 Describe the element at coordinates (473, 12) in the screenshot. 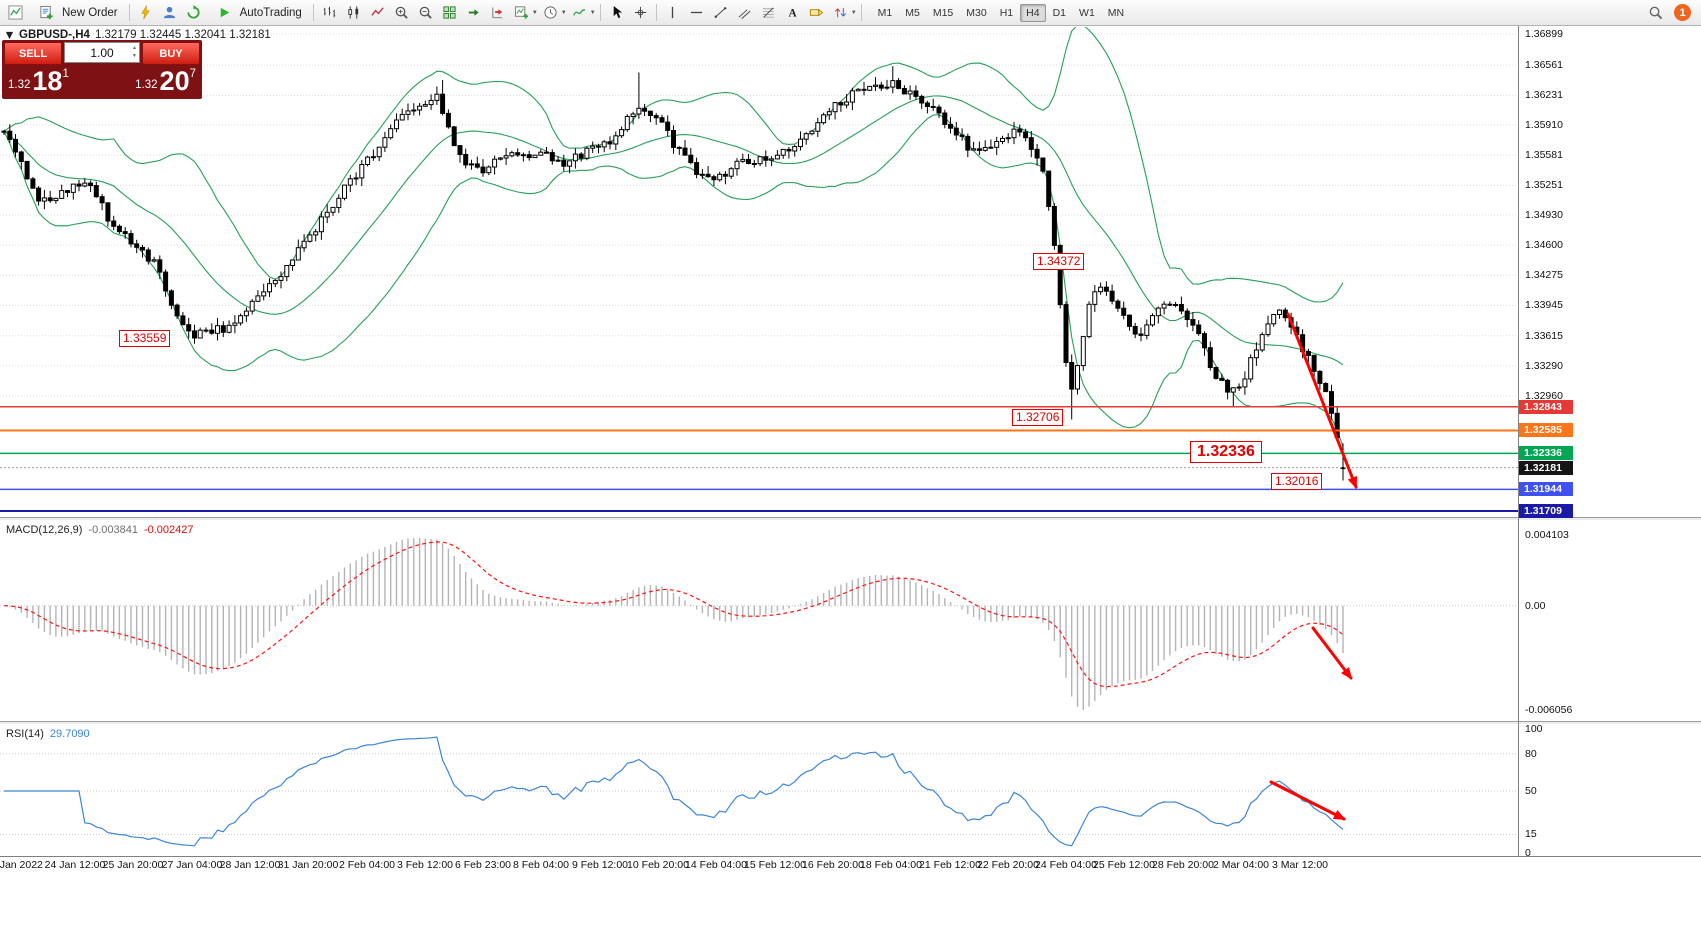

I see `auto-scroll-icon` at that location.